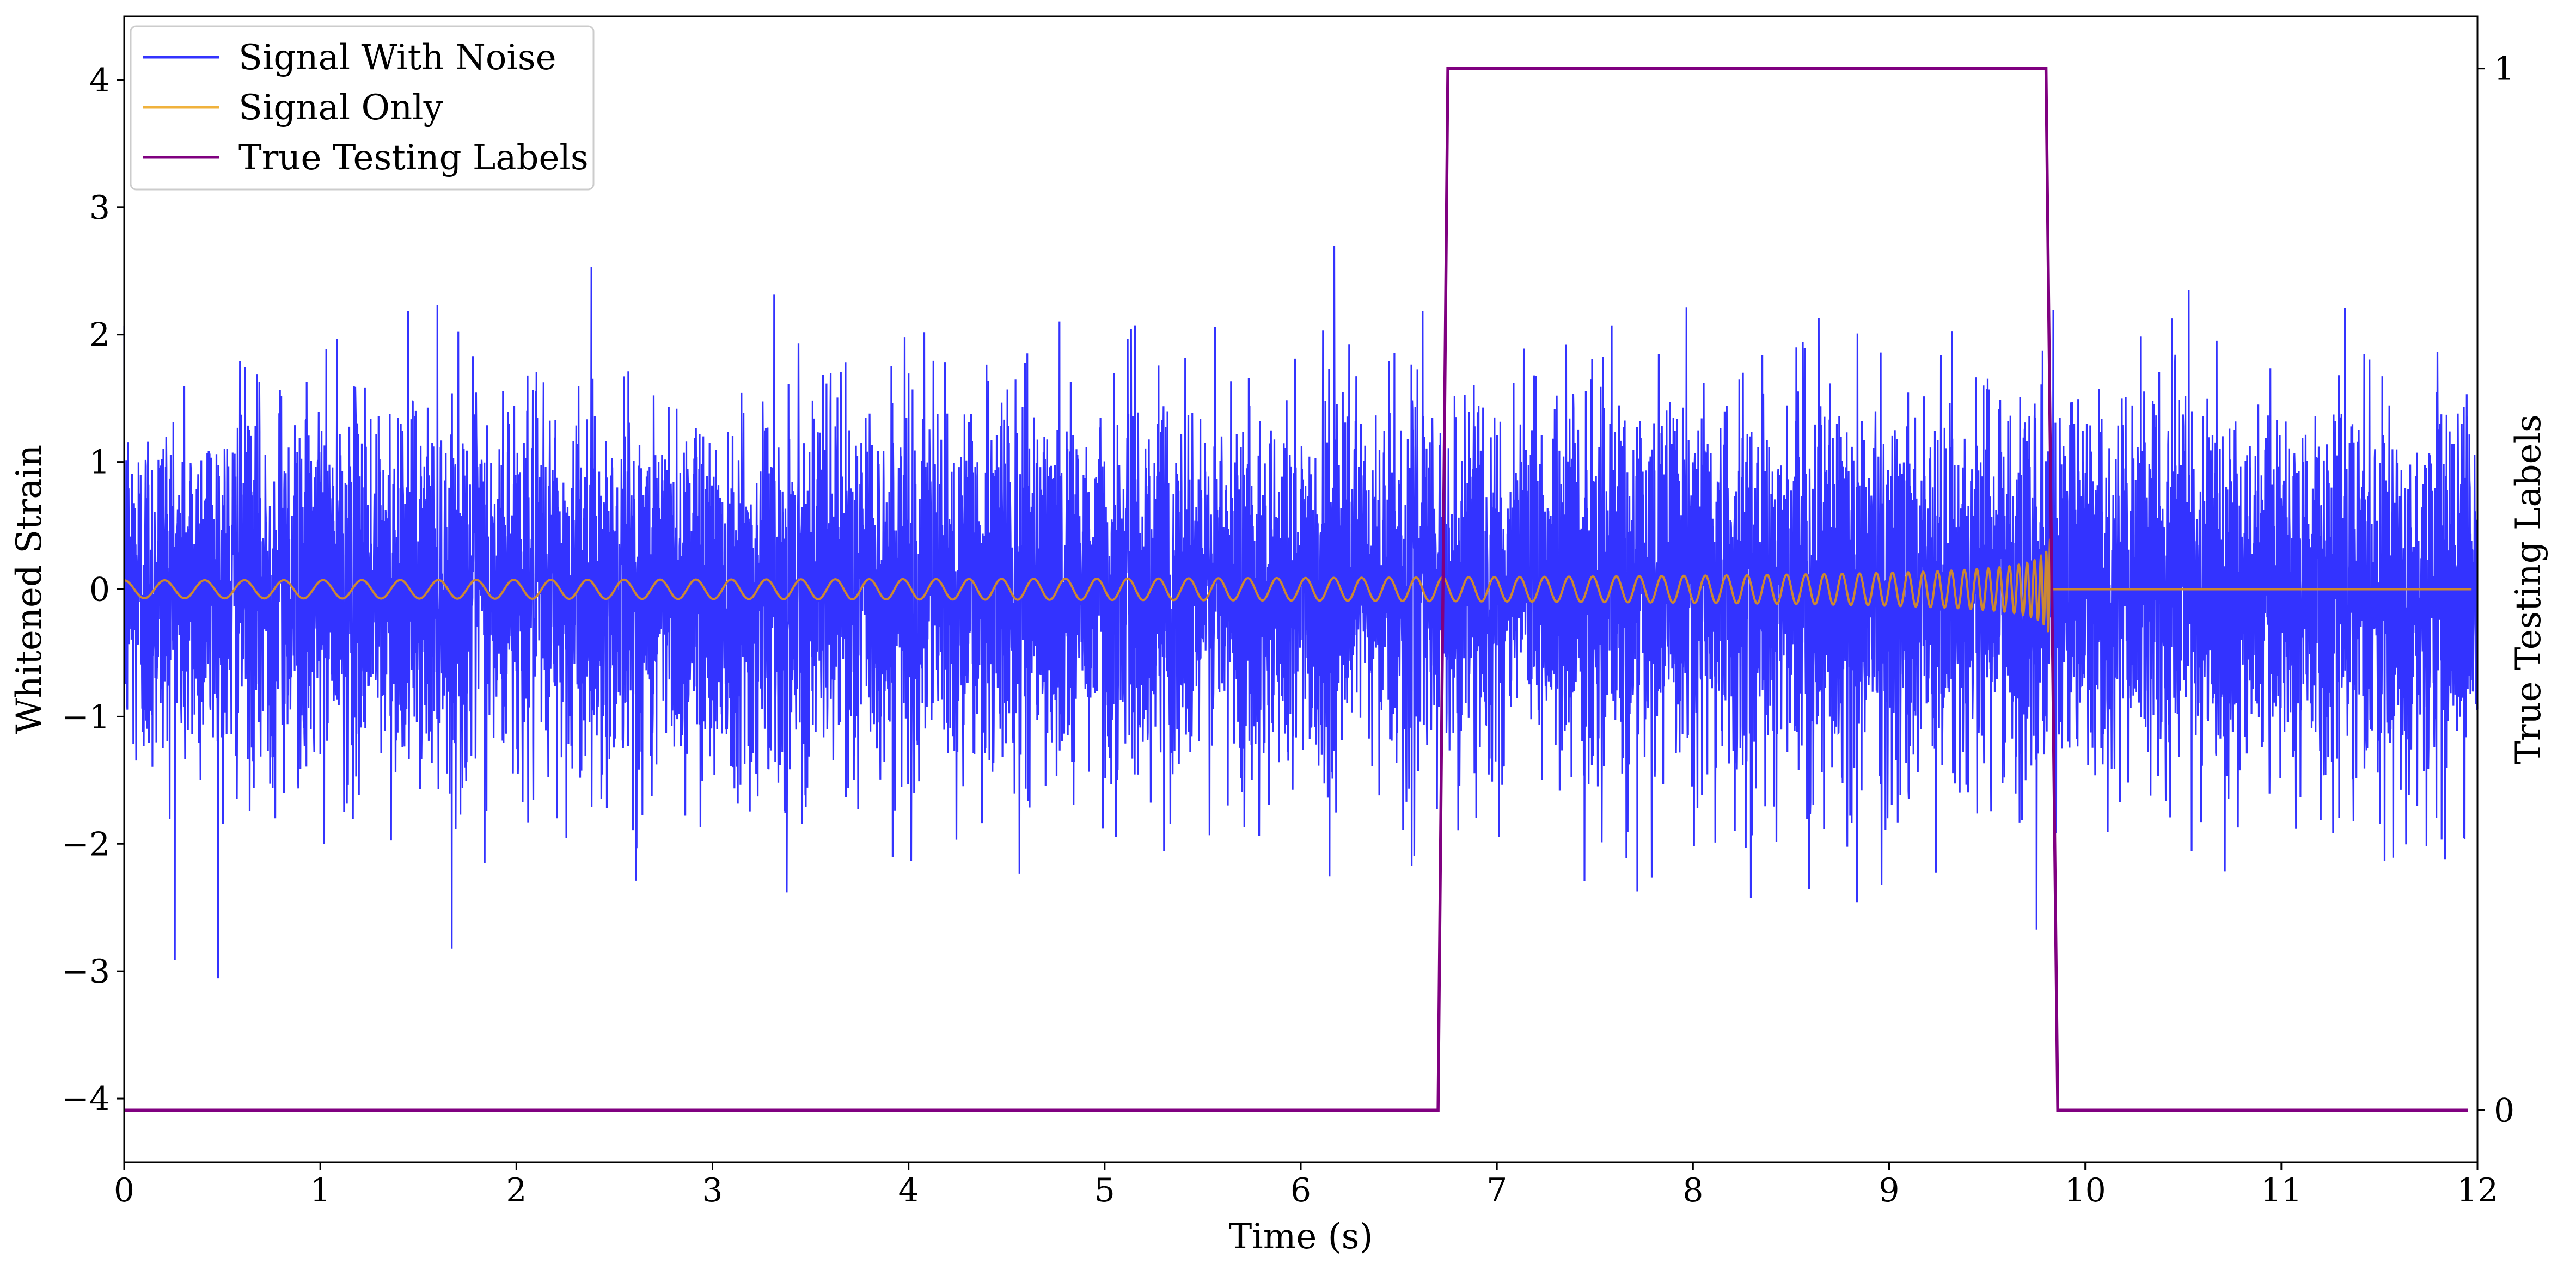 The width and height of the screenshot is (2576, 1270). What do you see at coordinates (1300, 1190) in the screenshot?
I see `x-tick-label: 6` at bounding box center [1300, 1190].